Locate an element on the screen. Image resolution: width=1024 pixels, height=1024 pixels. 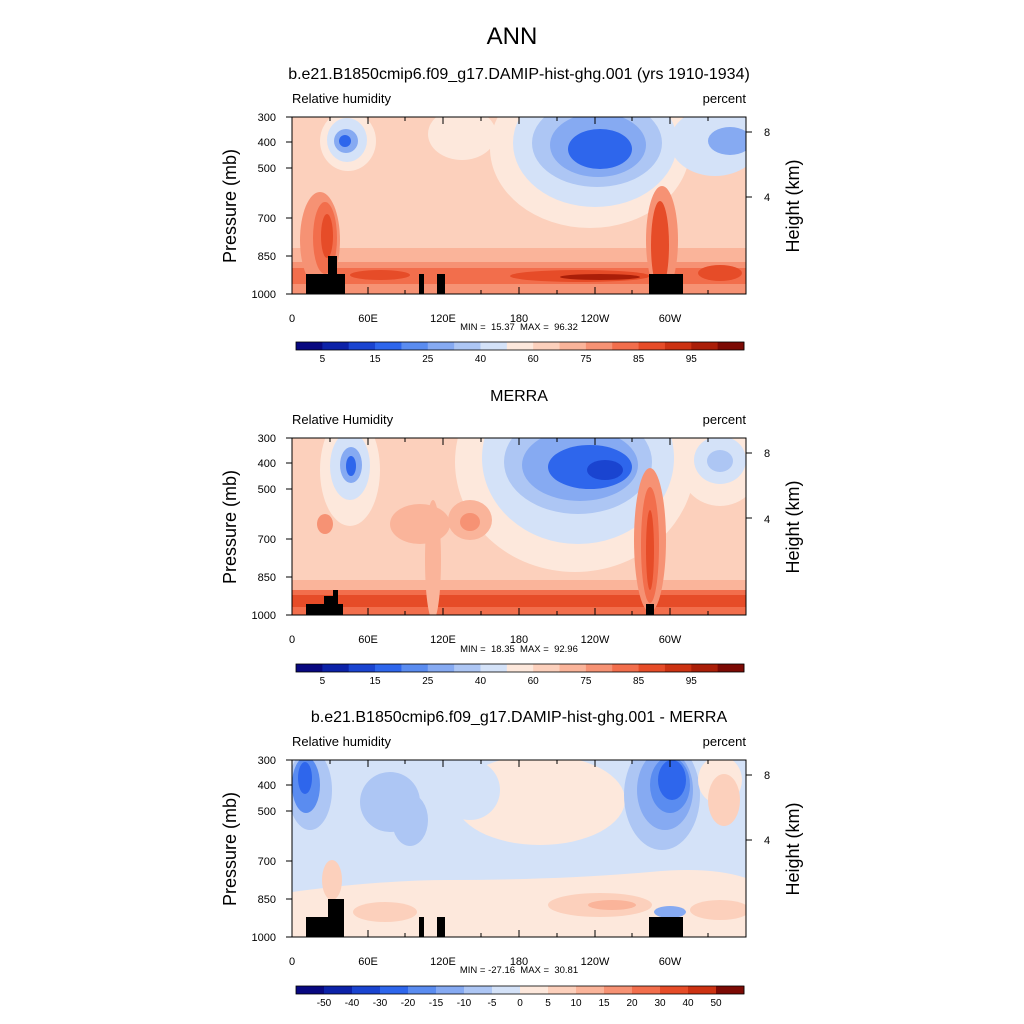
y-tick-label: 850 is located at coordinates (267, 257).